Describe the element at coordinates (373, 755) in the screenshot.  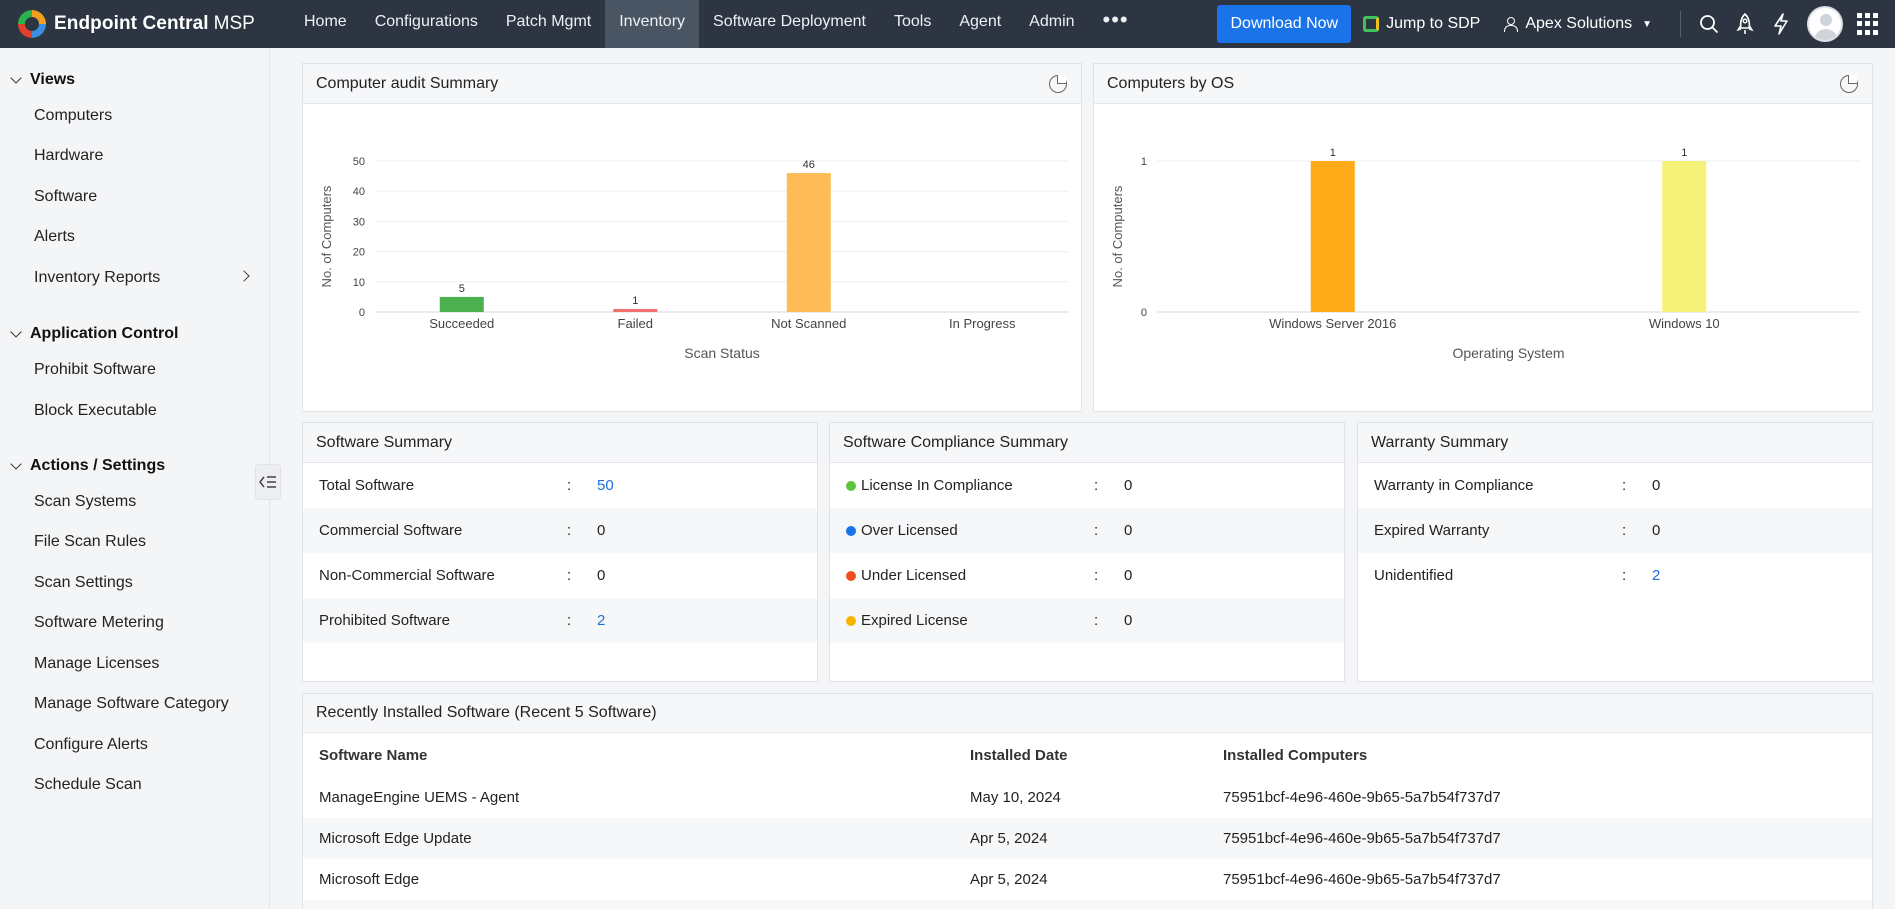
I see `column-header-software-name: Software Name` at that location.